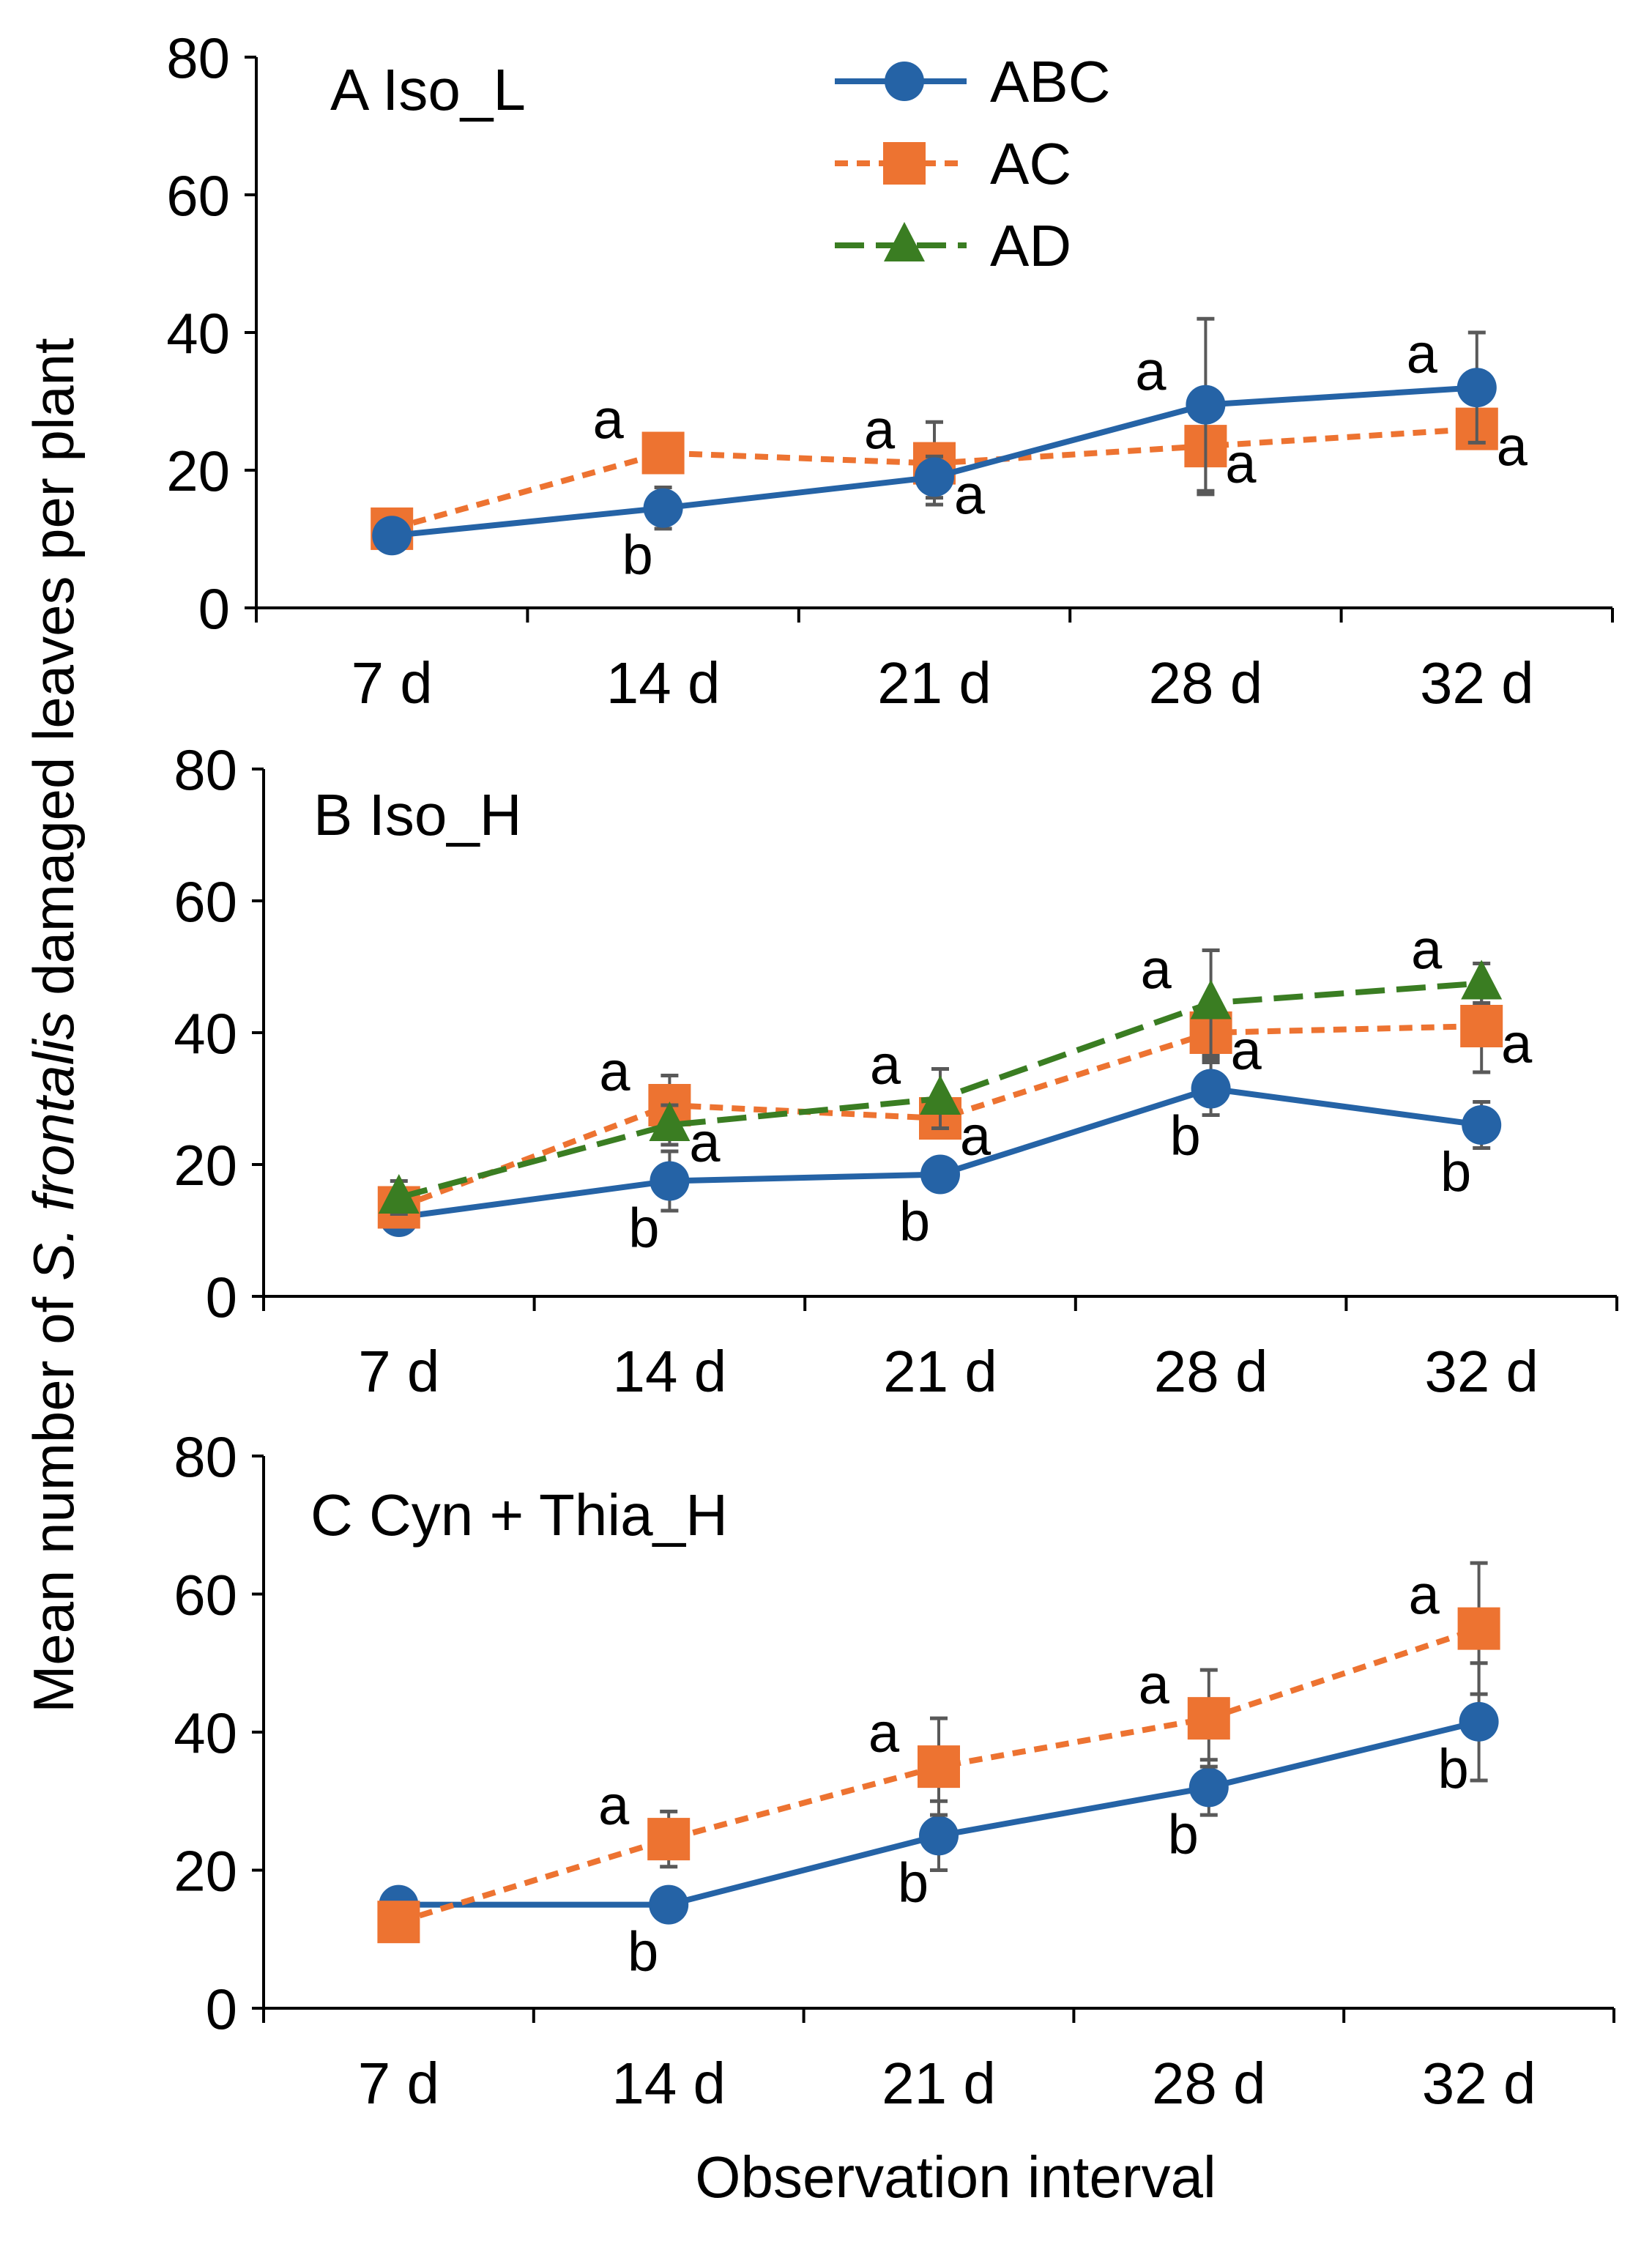 The width and height of the screenshot is (1652, 2247). I want to click on legend-label: AC, so click(1030, 163).